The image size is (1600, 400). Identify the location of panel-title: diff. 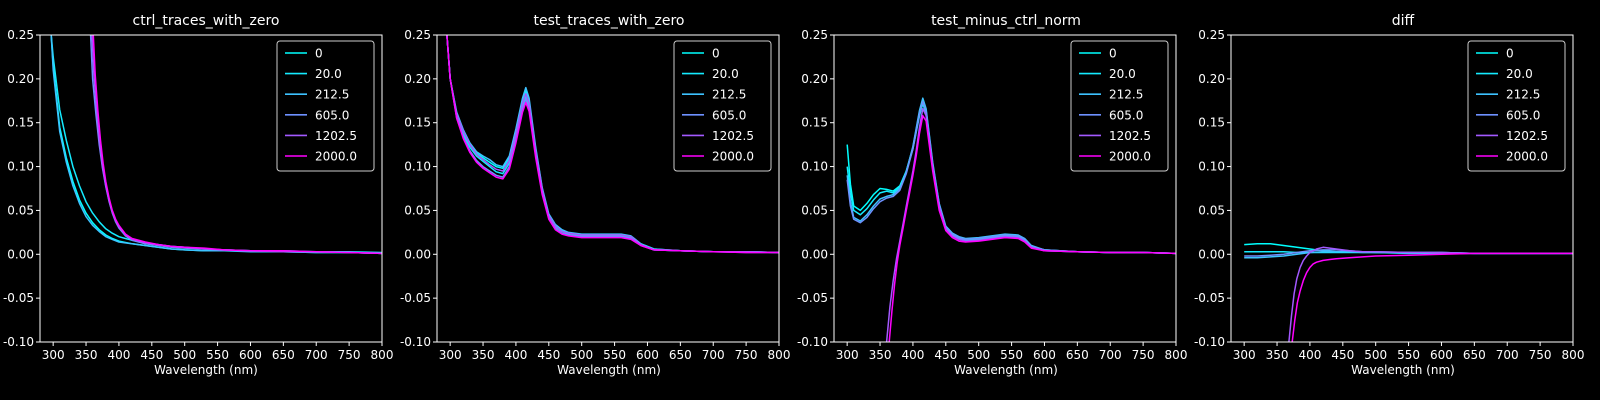
(1403, 21).